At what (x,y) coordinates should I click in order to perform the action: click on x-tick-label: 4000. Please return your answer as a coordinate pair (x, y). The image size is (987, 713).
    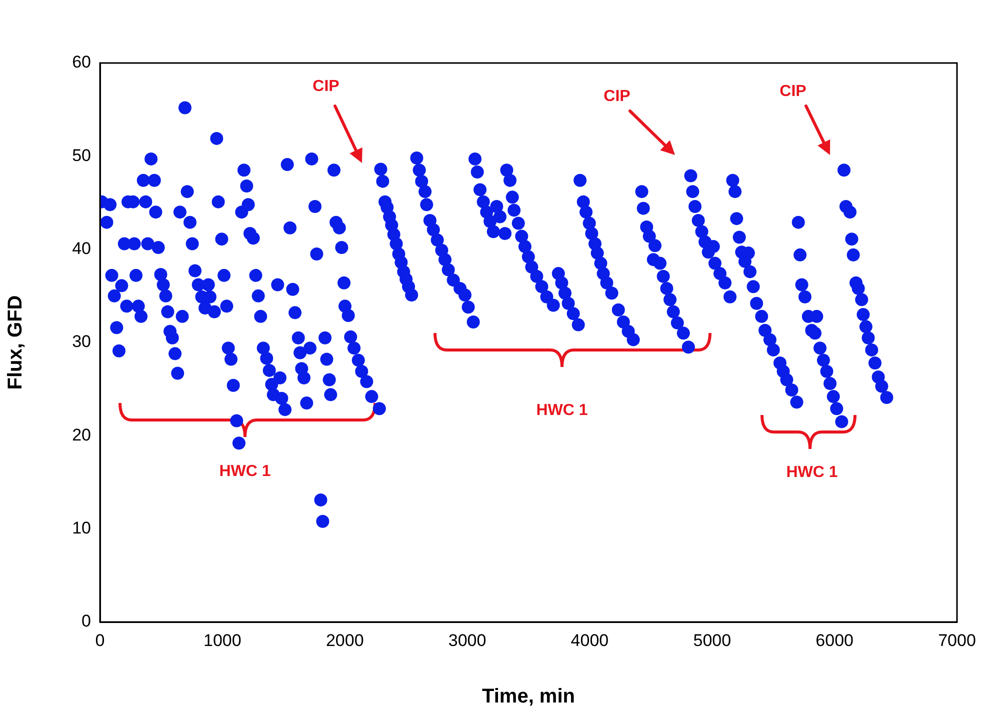
    Looking at the image, I should click on (589, 640).